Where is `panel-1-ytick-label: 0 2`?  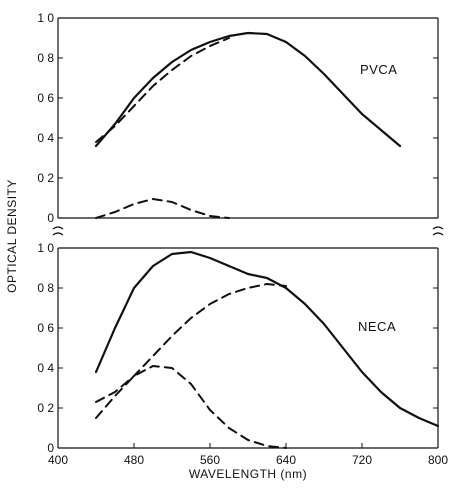
panel-1-ytick-label: 0 2 is located at coordinates (45, 408).